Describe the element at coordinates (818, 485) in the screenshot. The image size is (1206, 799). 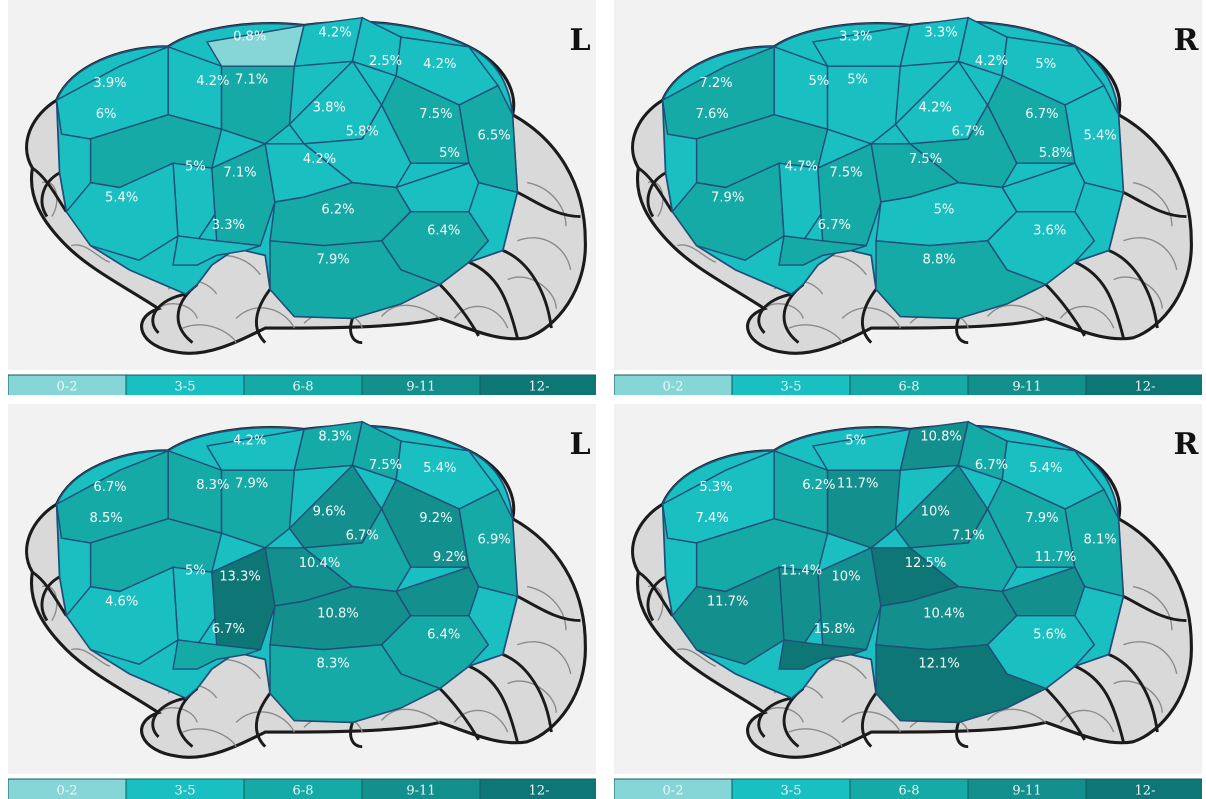
I see `region-percent-label: 6.2%` at that location.